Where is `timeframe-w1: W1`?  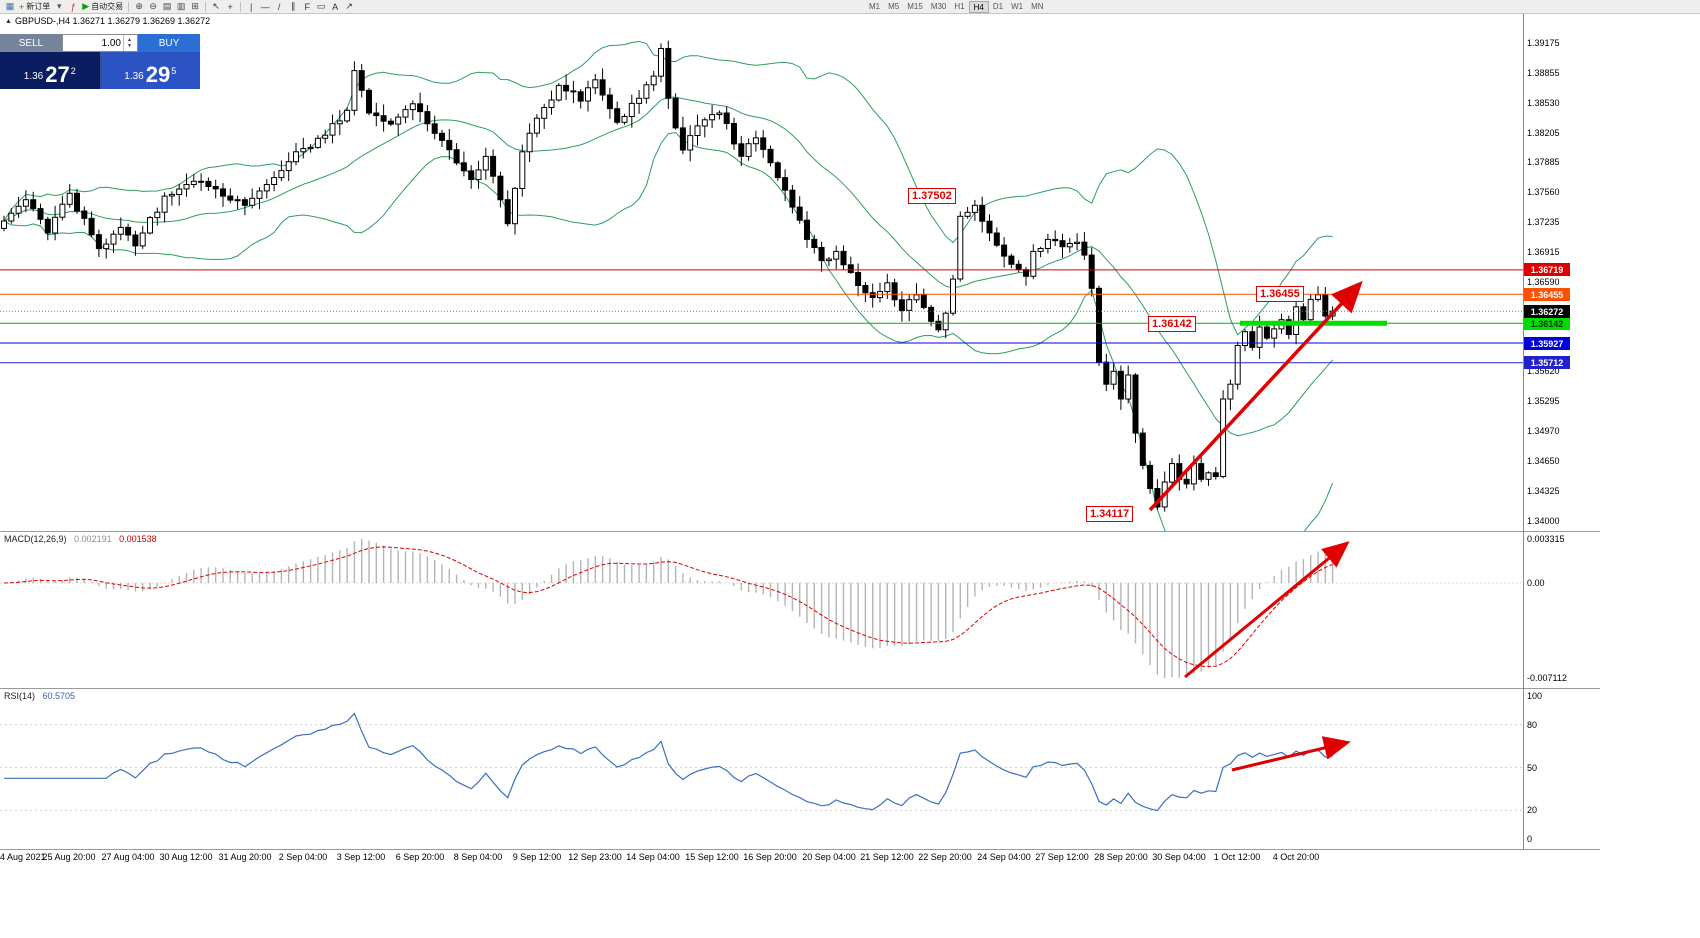 timeframe-w1: W1 is located at coordinates (1017, 6).